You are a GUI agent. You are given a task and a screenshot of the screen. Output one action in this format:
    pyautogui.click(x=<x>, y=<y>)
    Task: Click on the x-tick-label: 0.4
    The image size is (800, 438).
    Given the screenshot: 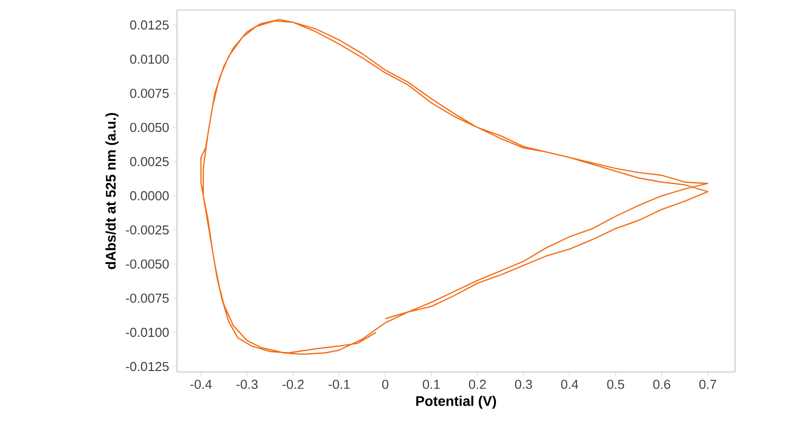 What is the action you would take?
    pyautogui.click(x=569, y=384)
    